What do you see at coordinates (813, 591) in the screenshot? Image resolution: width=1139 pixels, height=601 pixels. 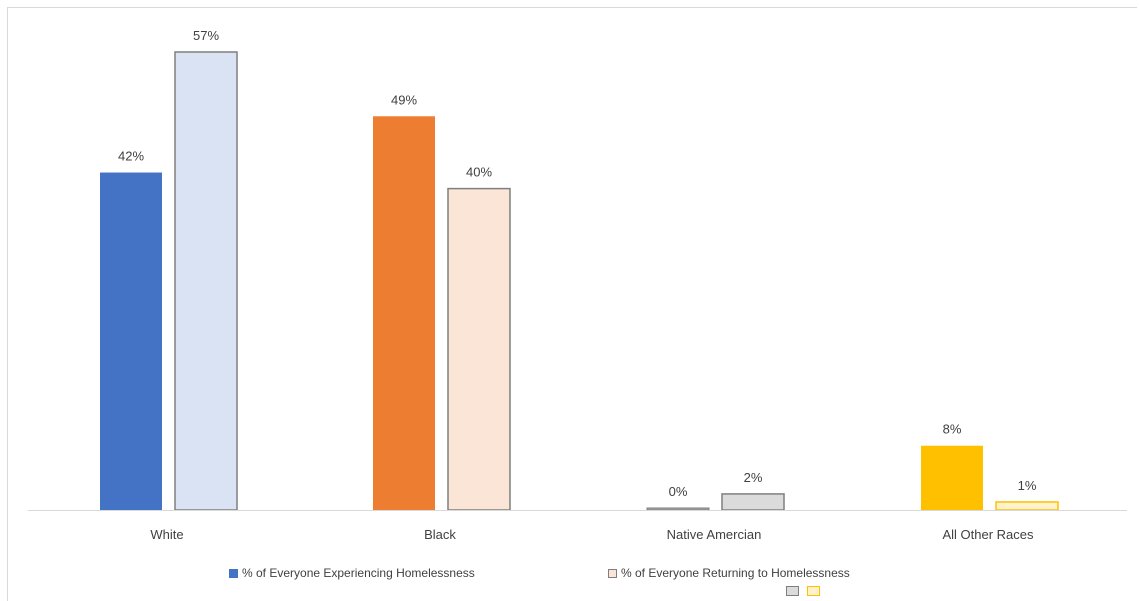 I see `legend-swatch-gold` at bounding box center [813, 591].